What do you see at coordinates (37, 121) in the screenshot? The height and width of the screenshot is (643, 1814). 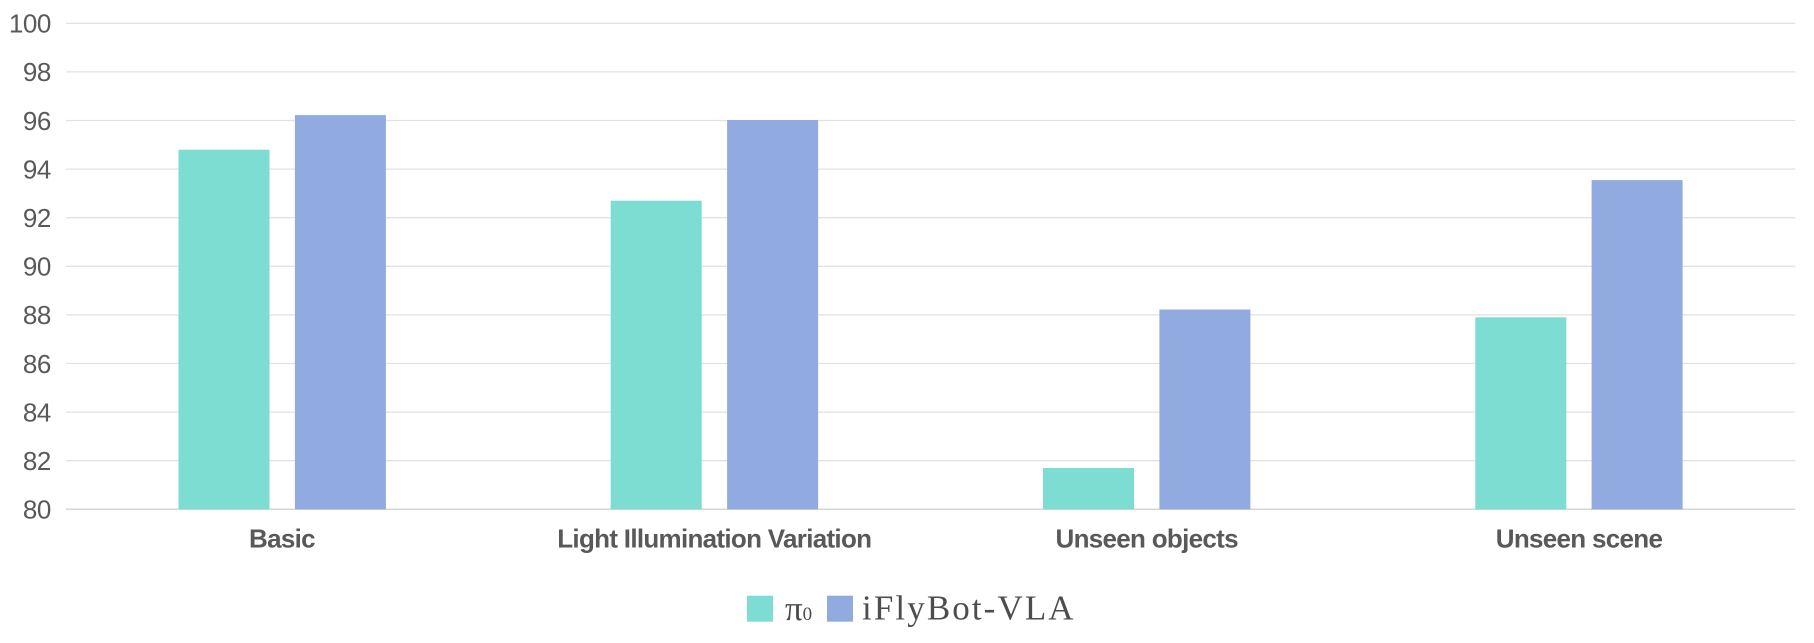 I see `svg-text: 96` at bounding box center [37, 121].